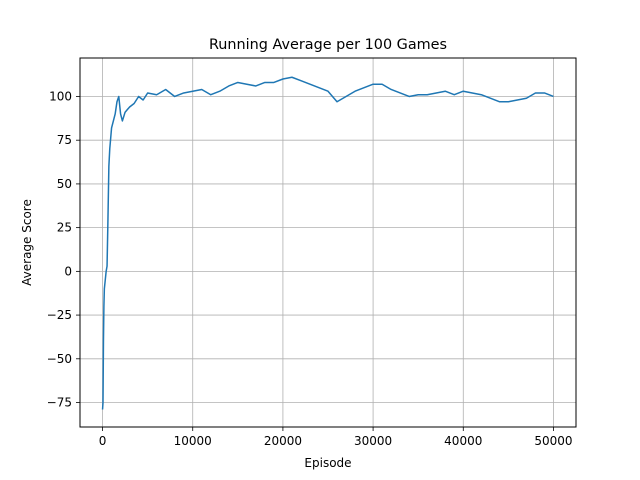  I want to click on x-axis-label: Episode, so click(327, 463).